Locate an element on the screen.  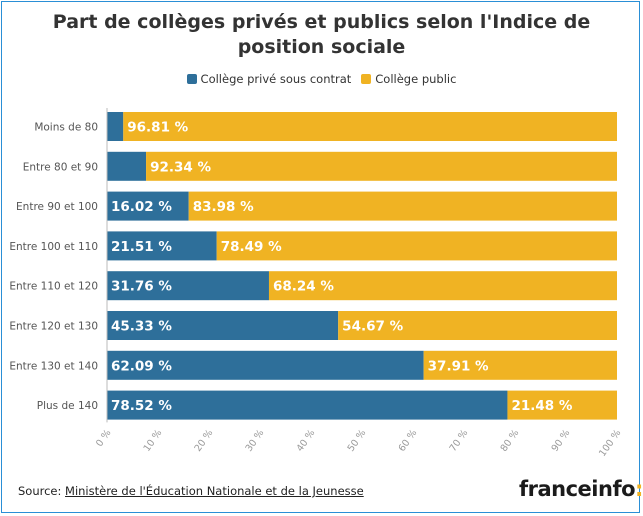
logo-colon: : is located at coordinates (639, 489).